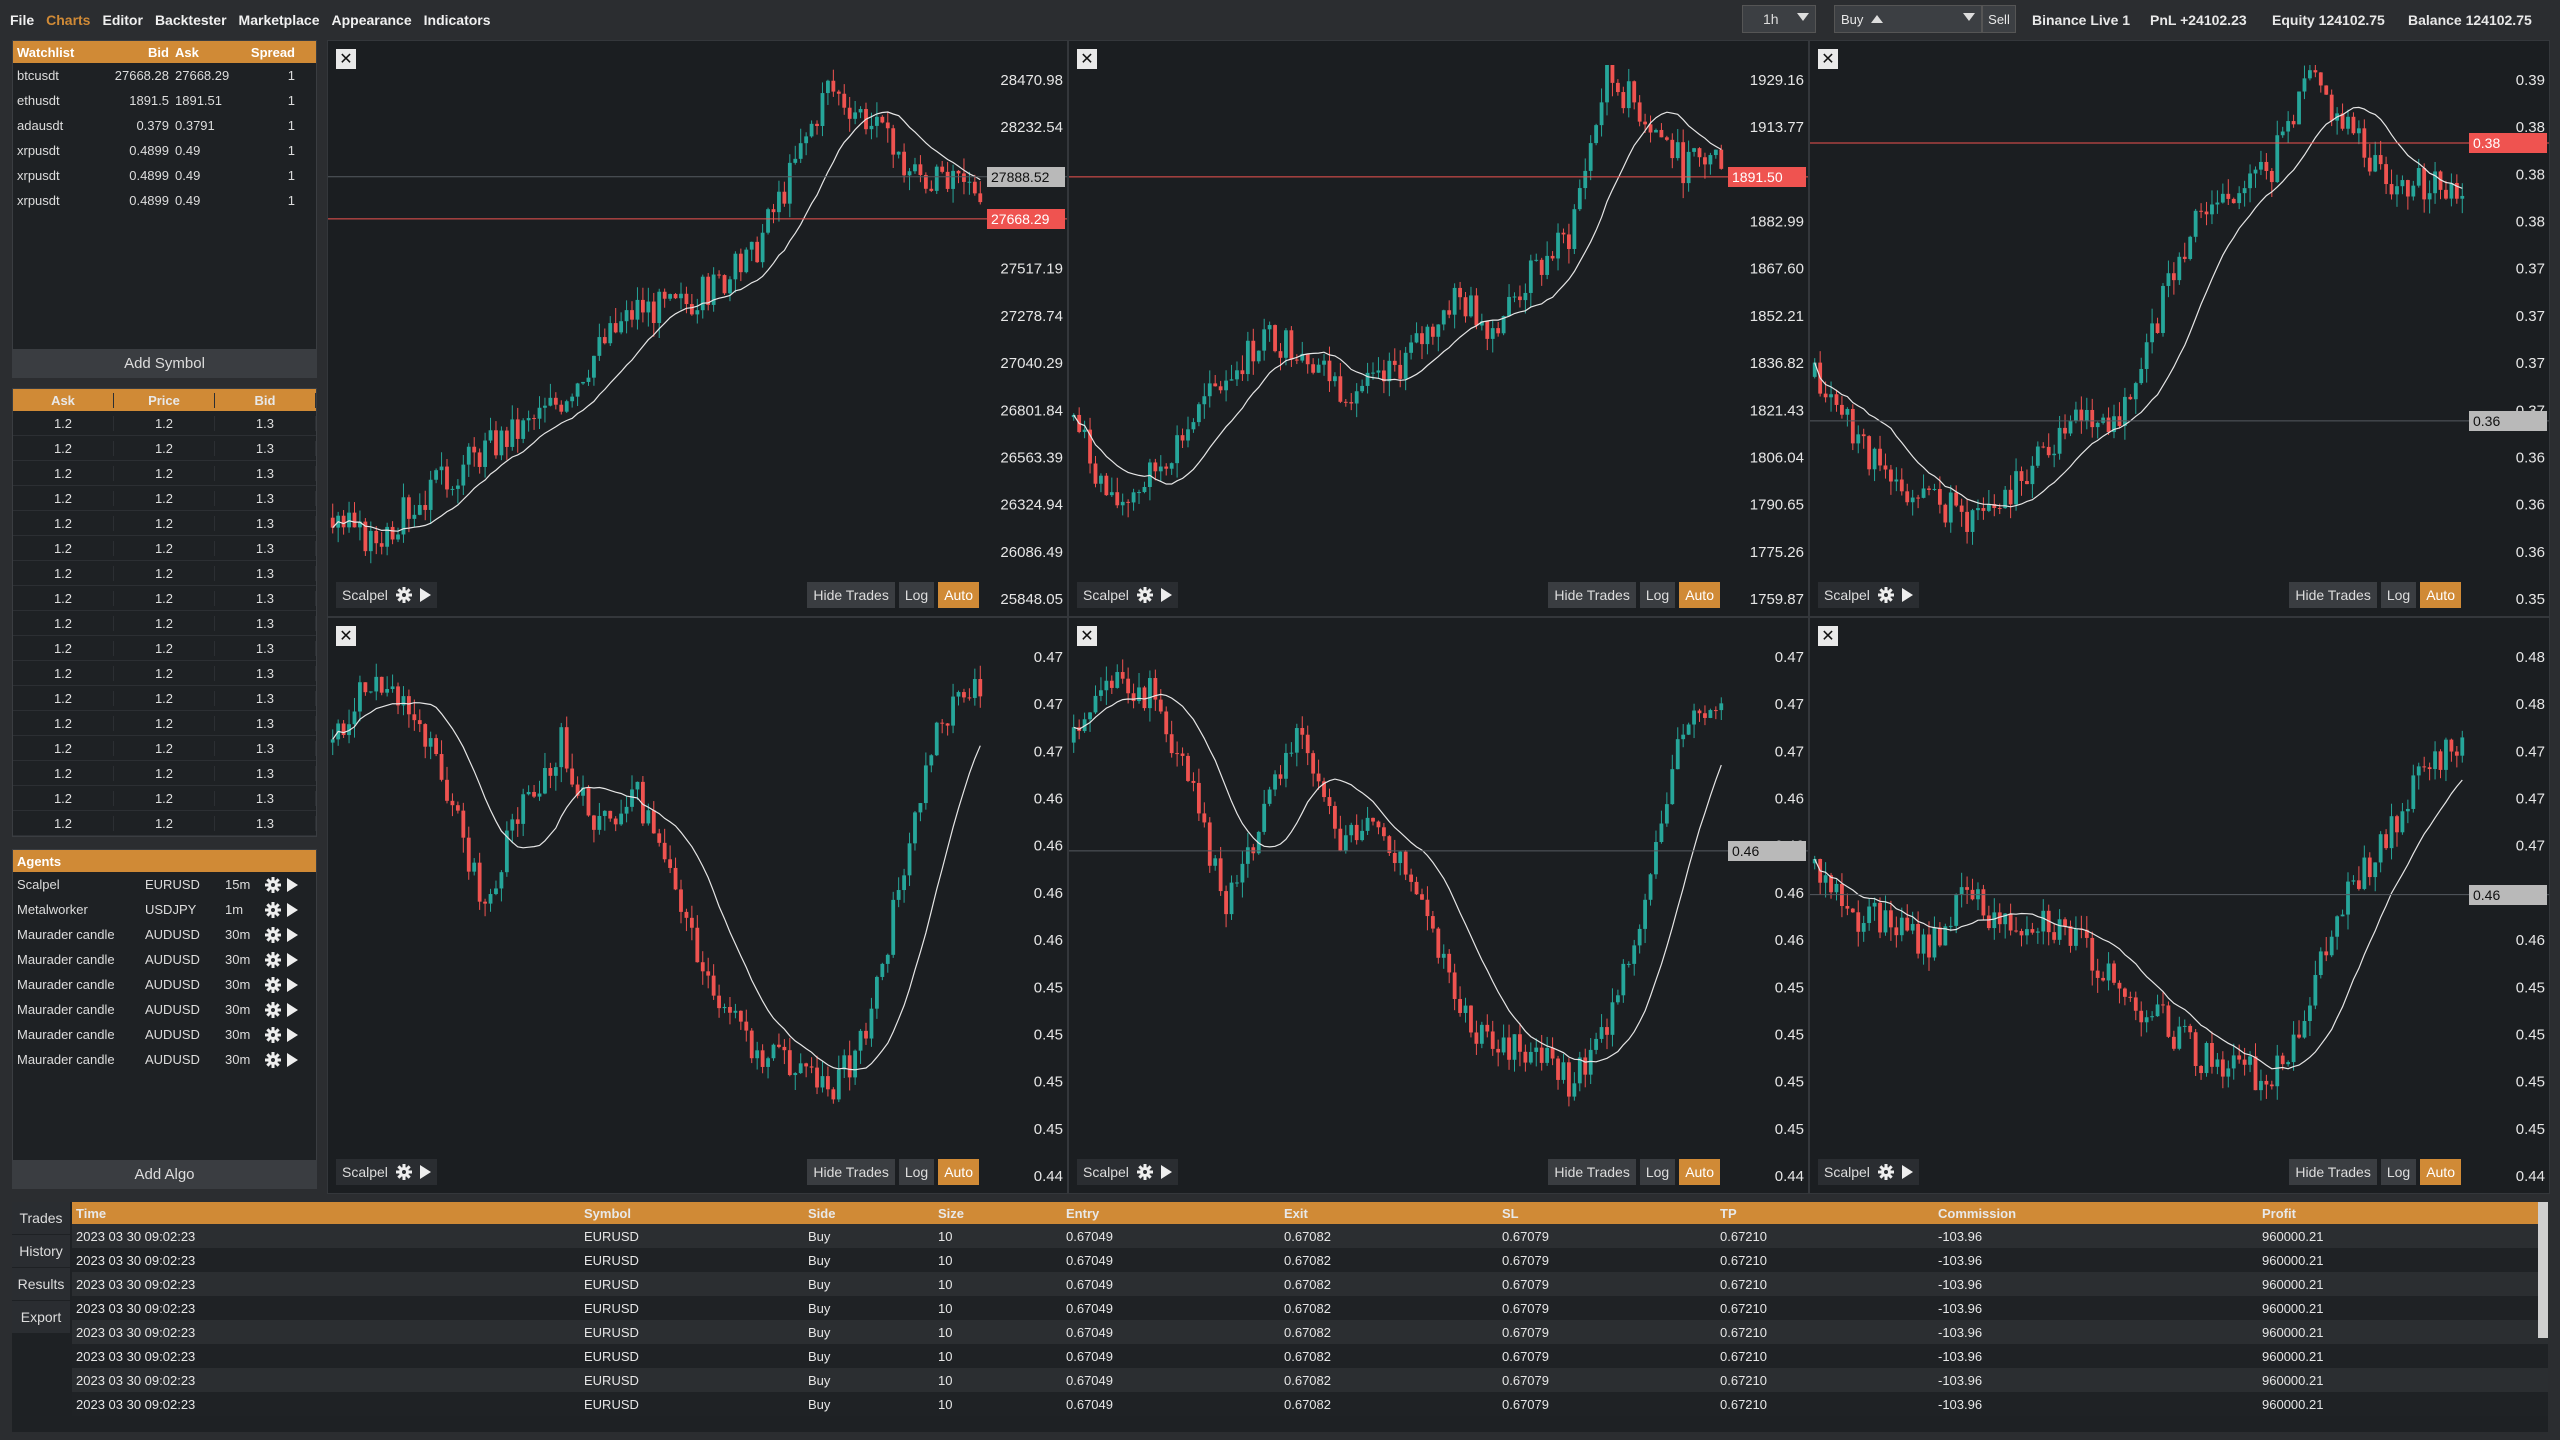 The height and width of the screenshot is (1440, 2560). I want to click on trades-col-sl: SL, so click(1510, 1213).